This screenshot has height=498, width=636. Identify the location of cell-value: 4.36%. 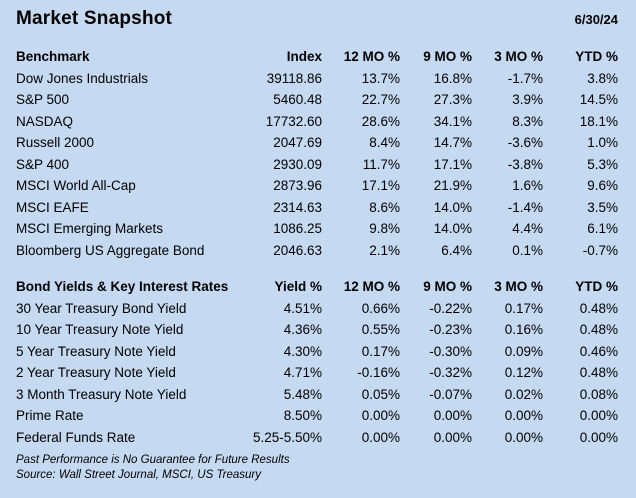
(302, 329).